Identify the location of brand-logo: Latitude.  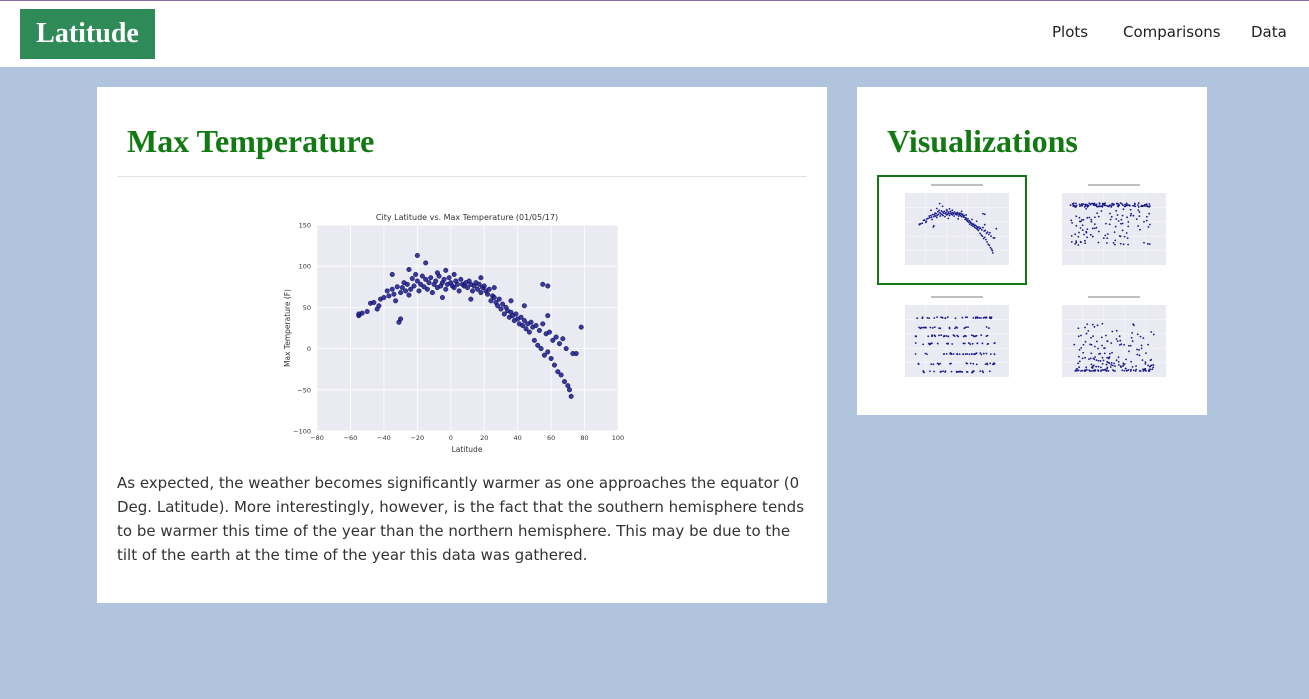
(87, 34).